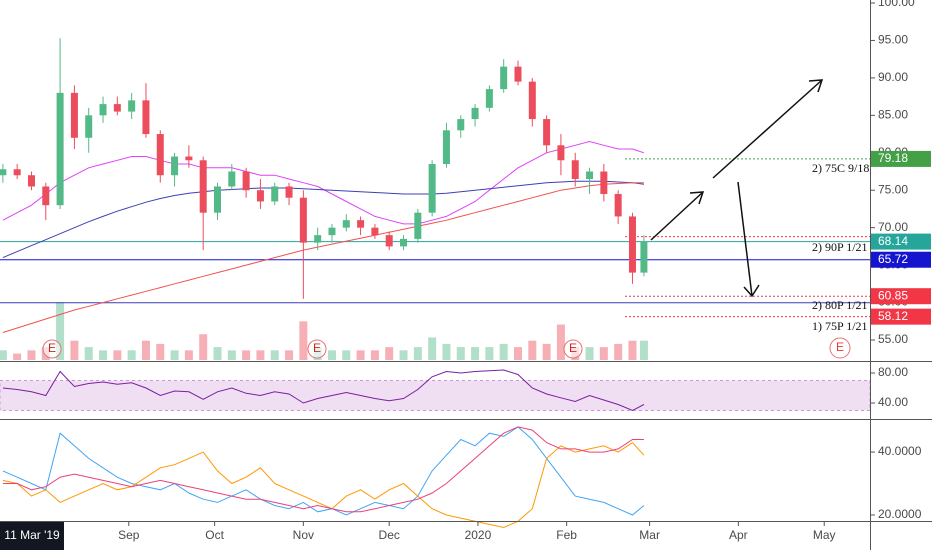  Describe the element at coordinates (893, 227) in the screenshot. I see `y-tick-label: 70.00` at that location.